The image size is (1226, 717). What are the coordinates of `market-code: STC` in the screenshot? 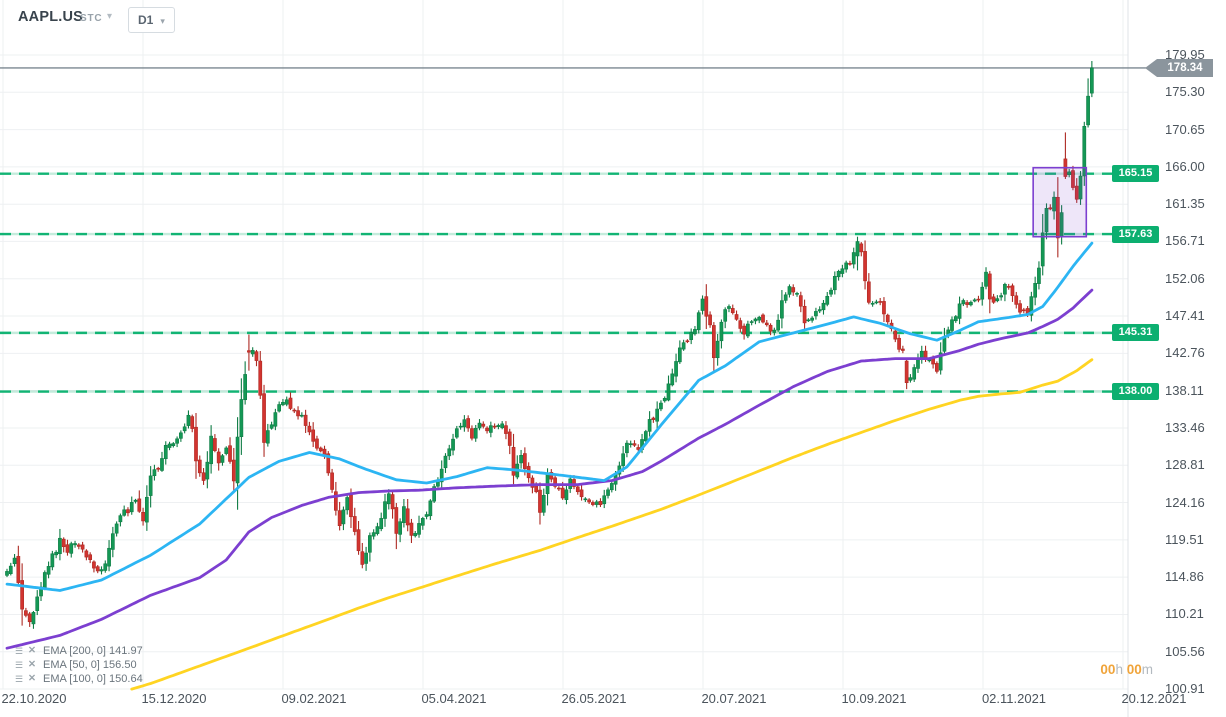 It's located at (91, 18).